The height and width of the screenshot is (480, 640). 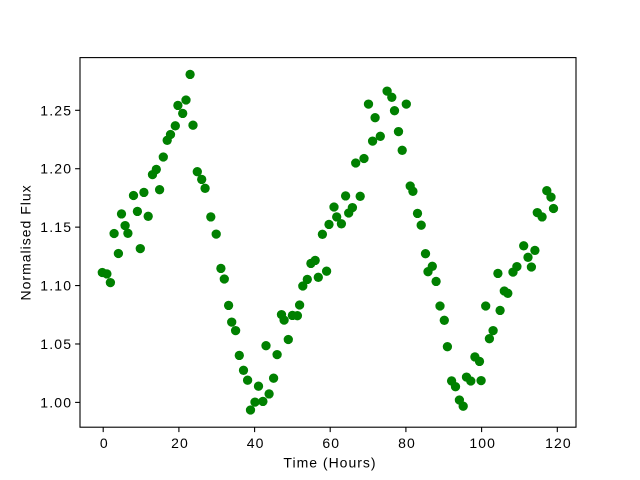 What do you see at coordinates (329, 462) in the screenshot?
I see `svg-text: Time (Hours)` at bounding box center [329, 462].